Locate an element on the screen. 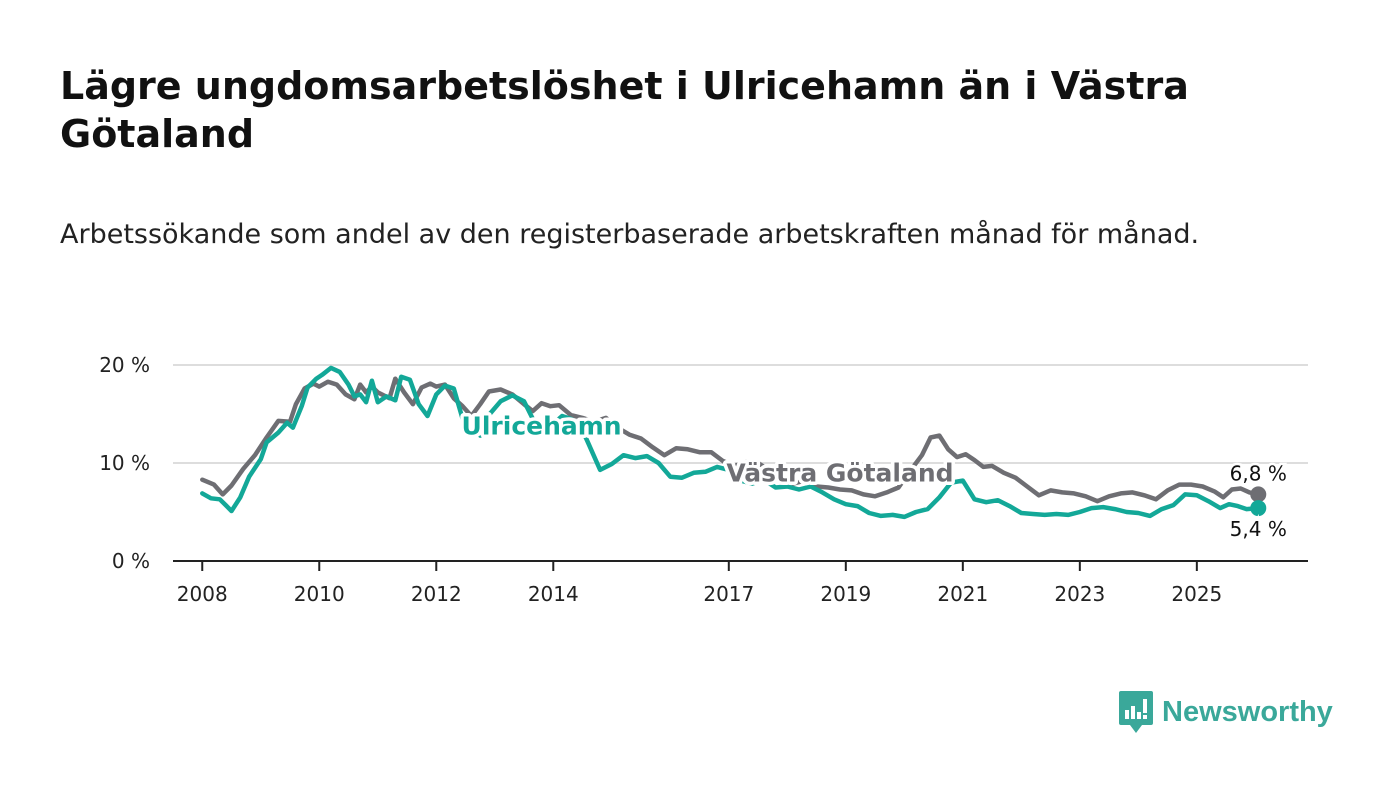 The image size is (1400, 794). x-tick-label: 2014 is located at coordinates (553, 594).